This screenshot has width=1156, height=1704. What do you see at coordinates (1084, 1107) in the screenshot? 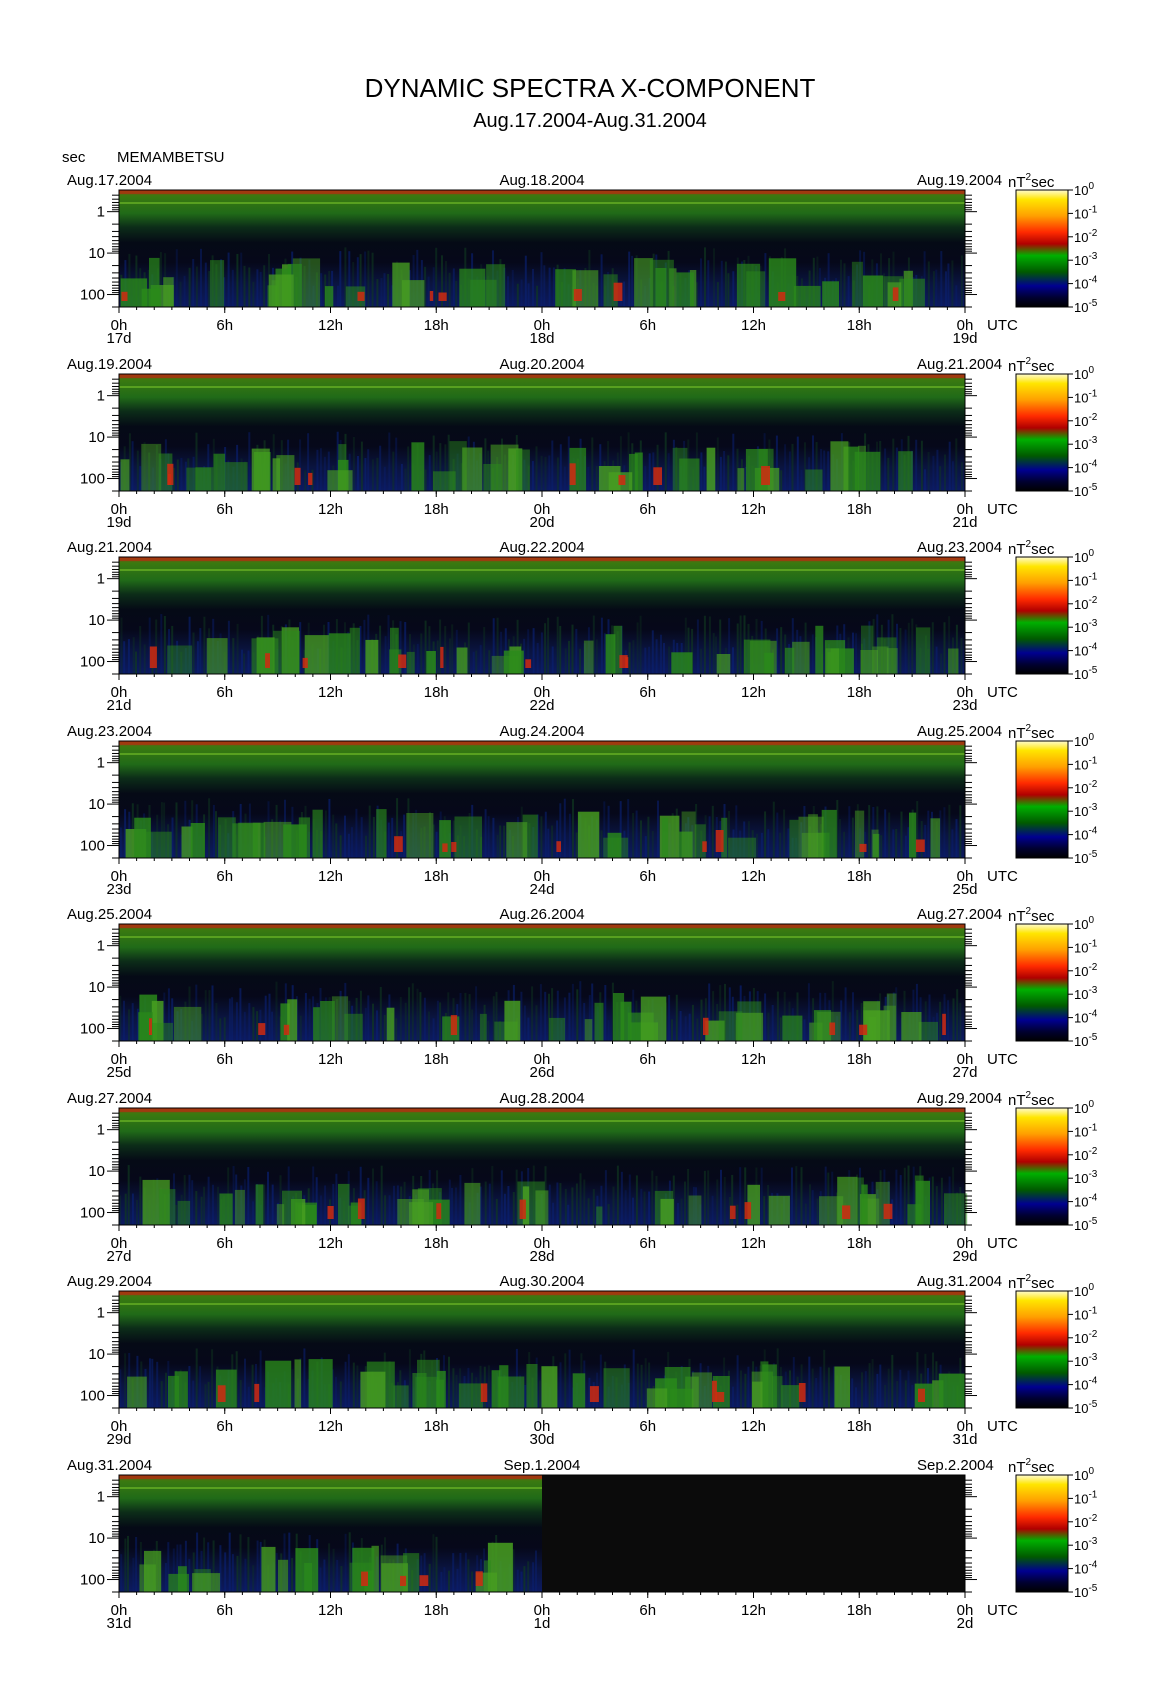
I see `colorbar-tick-label: 10⁰` at bounding box center [1084, 1107].